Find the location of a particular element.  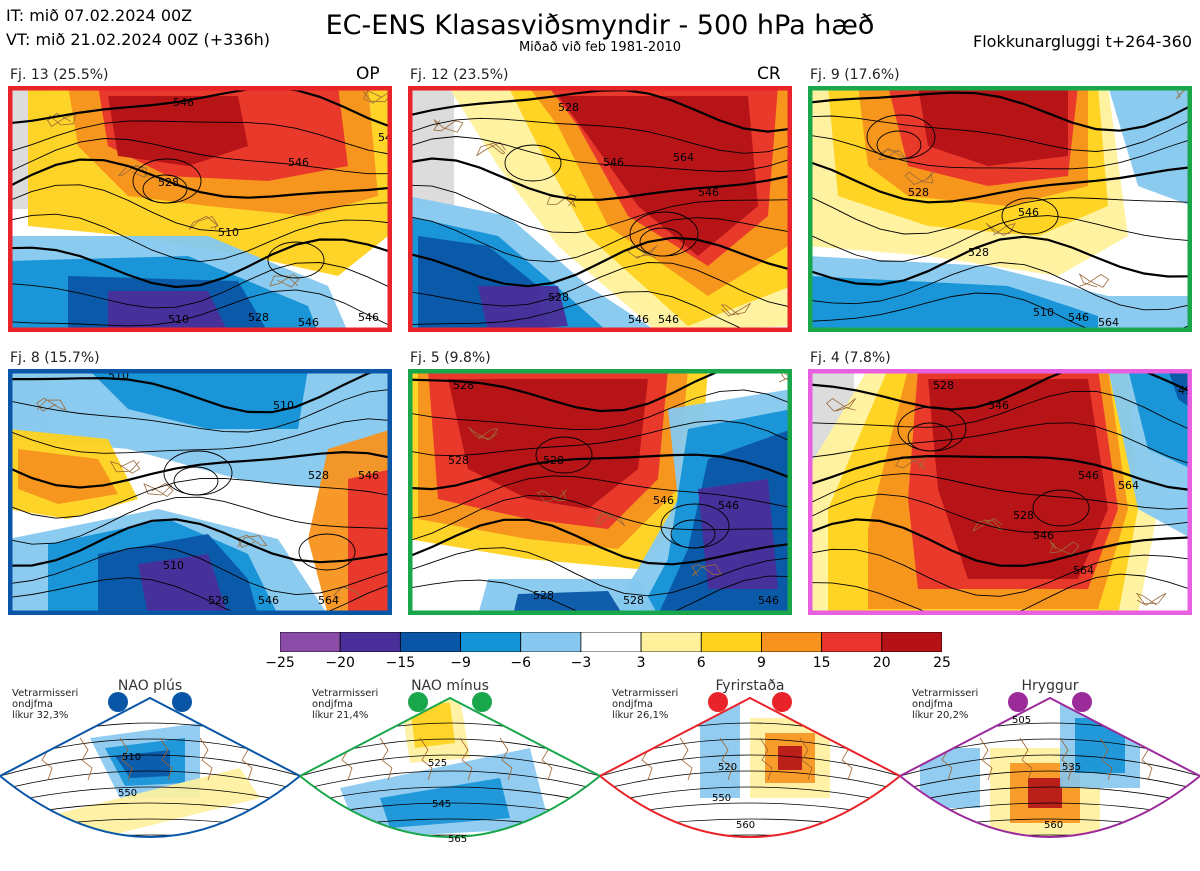

colorbar-tick-label: −20 is located at coordinates (340, 663).